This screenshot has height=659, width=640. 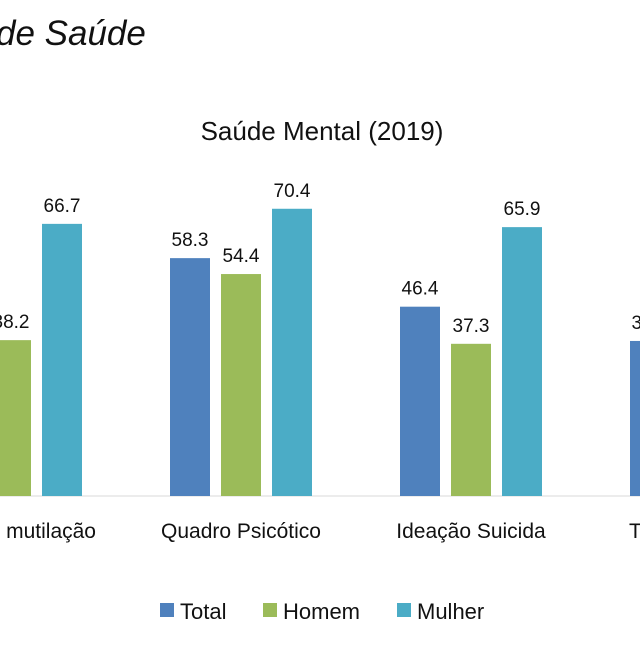 What do you see at coordinates (450, 611) in the screenshot?
I see `legend-label-mulher: Mulher` at bounding box center [450, 611].